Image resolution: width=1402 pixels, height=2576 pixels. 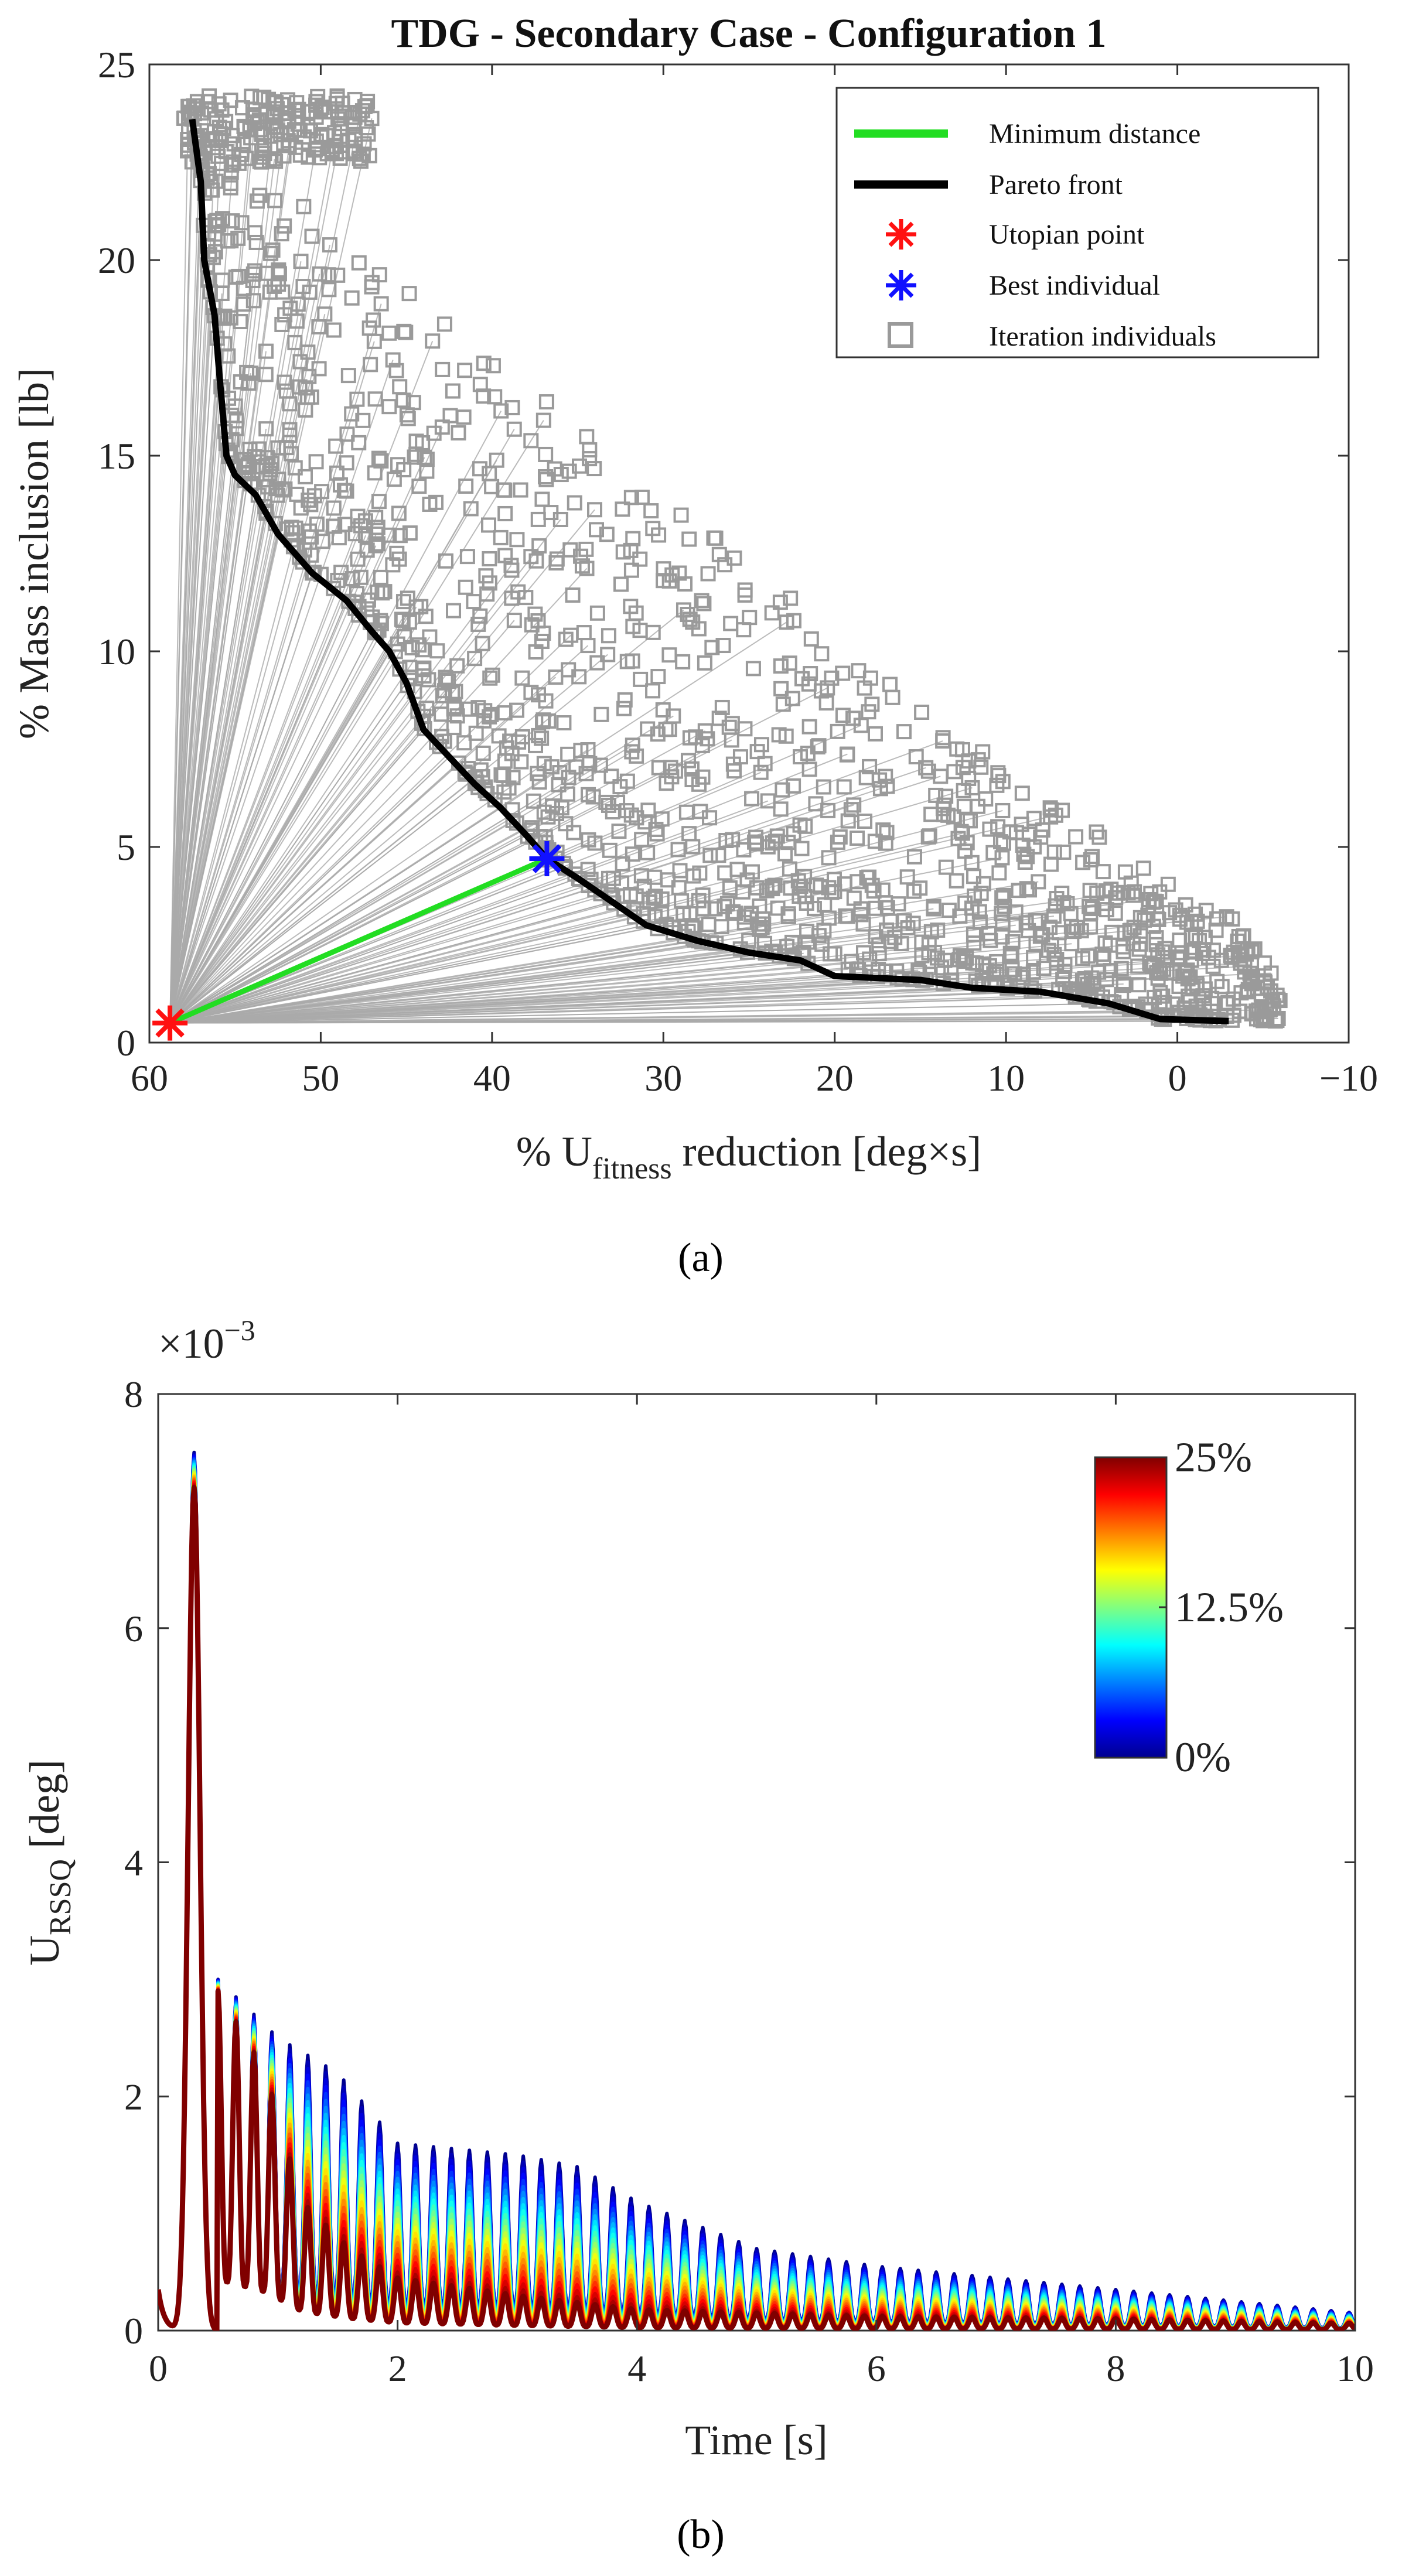 What do you see at coordinates (749, 1156) in the screenshot?
I see `chart-a-xlabel: % Ufitness reduction [deg×s]` at bounding box center [749, 1156].